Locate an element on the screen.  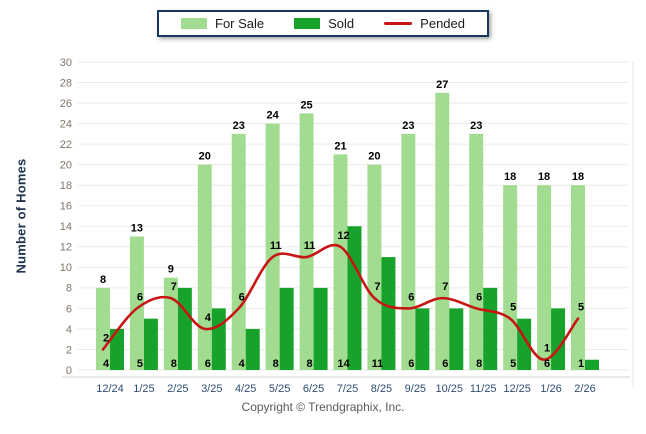
legend-item-for-sale: For Sale is located at coordinates (222, 23).